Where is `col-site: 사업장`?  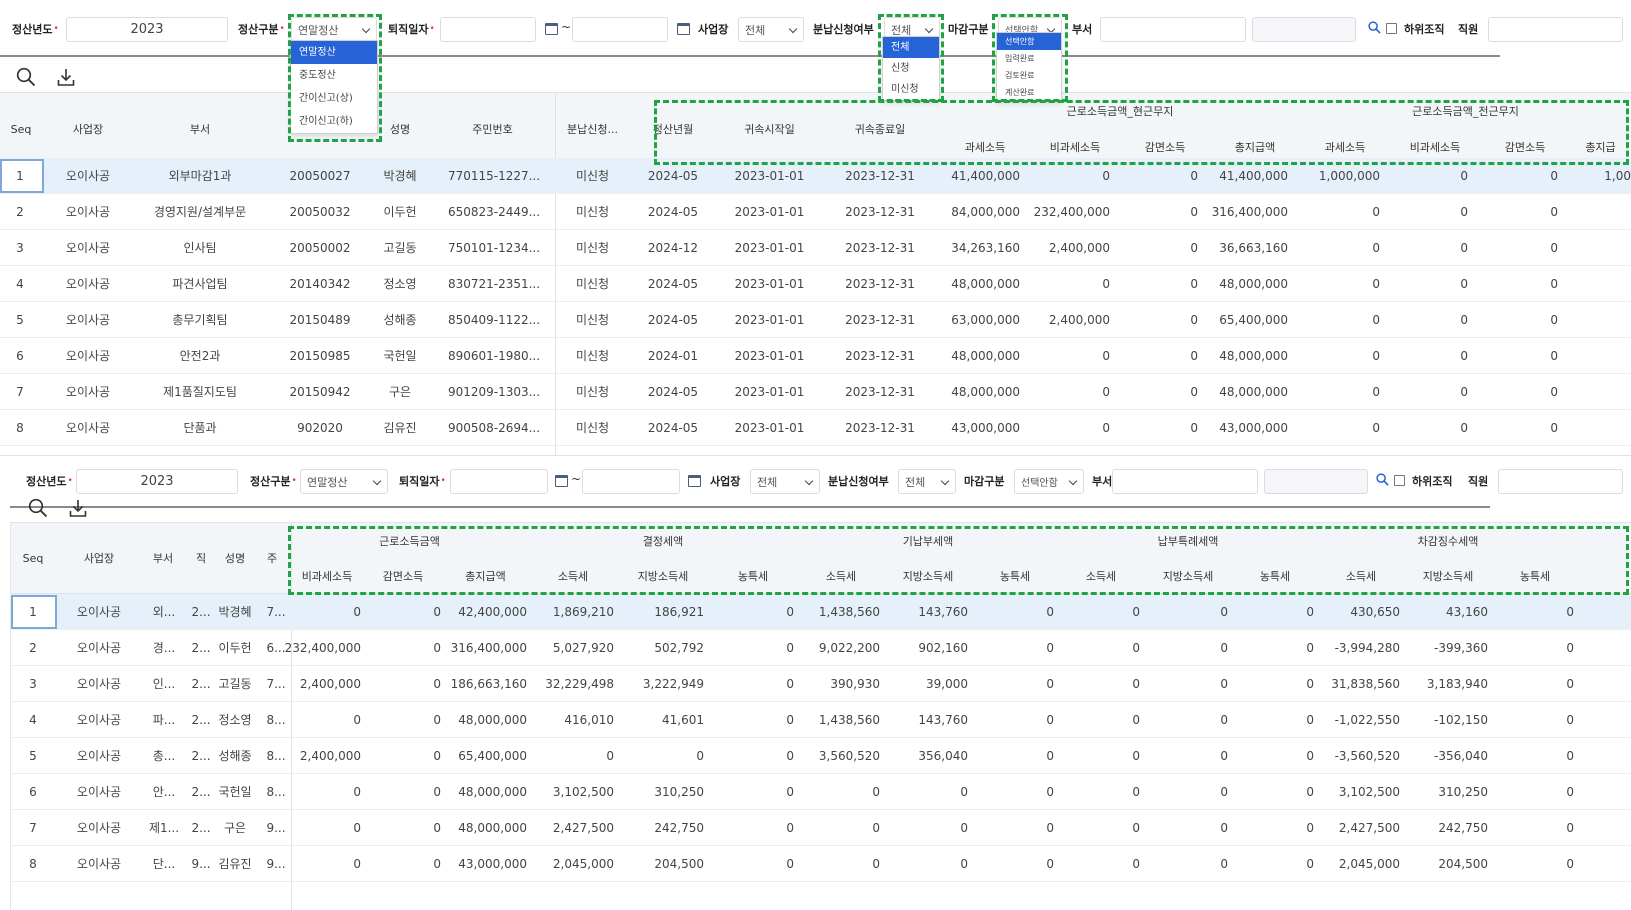 col-site: 사업장 is located at coordinates (88, 129).